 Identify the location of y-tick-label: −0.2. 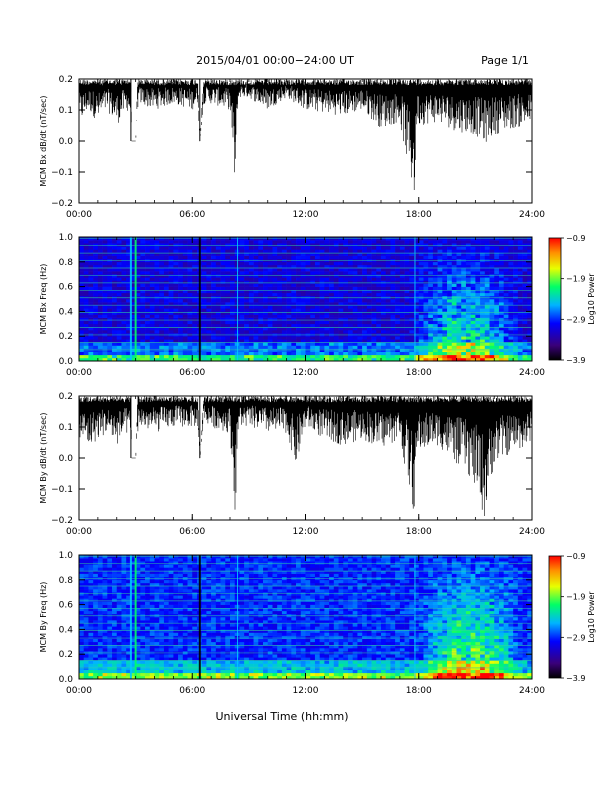
(62, 521).